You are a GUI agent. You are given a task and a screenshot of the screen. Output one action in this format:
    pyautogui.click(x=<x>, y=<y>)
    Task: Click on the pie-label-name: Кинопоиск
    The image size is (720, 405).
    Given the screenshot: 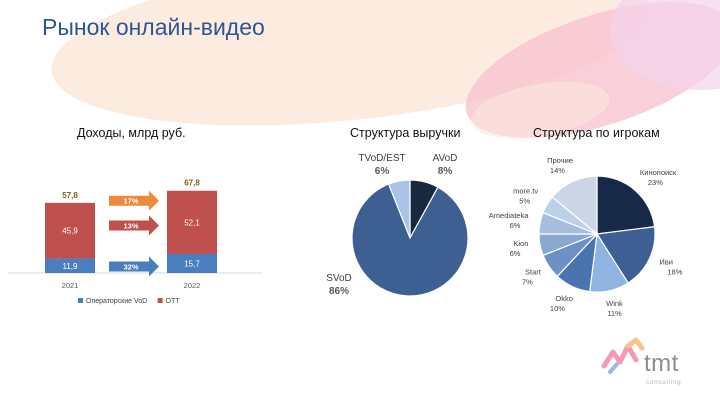 What is the action you would take?
    pyautogui.click(x=658, y=172)
    